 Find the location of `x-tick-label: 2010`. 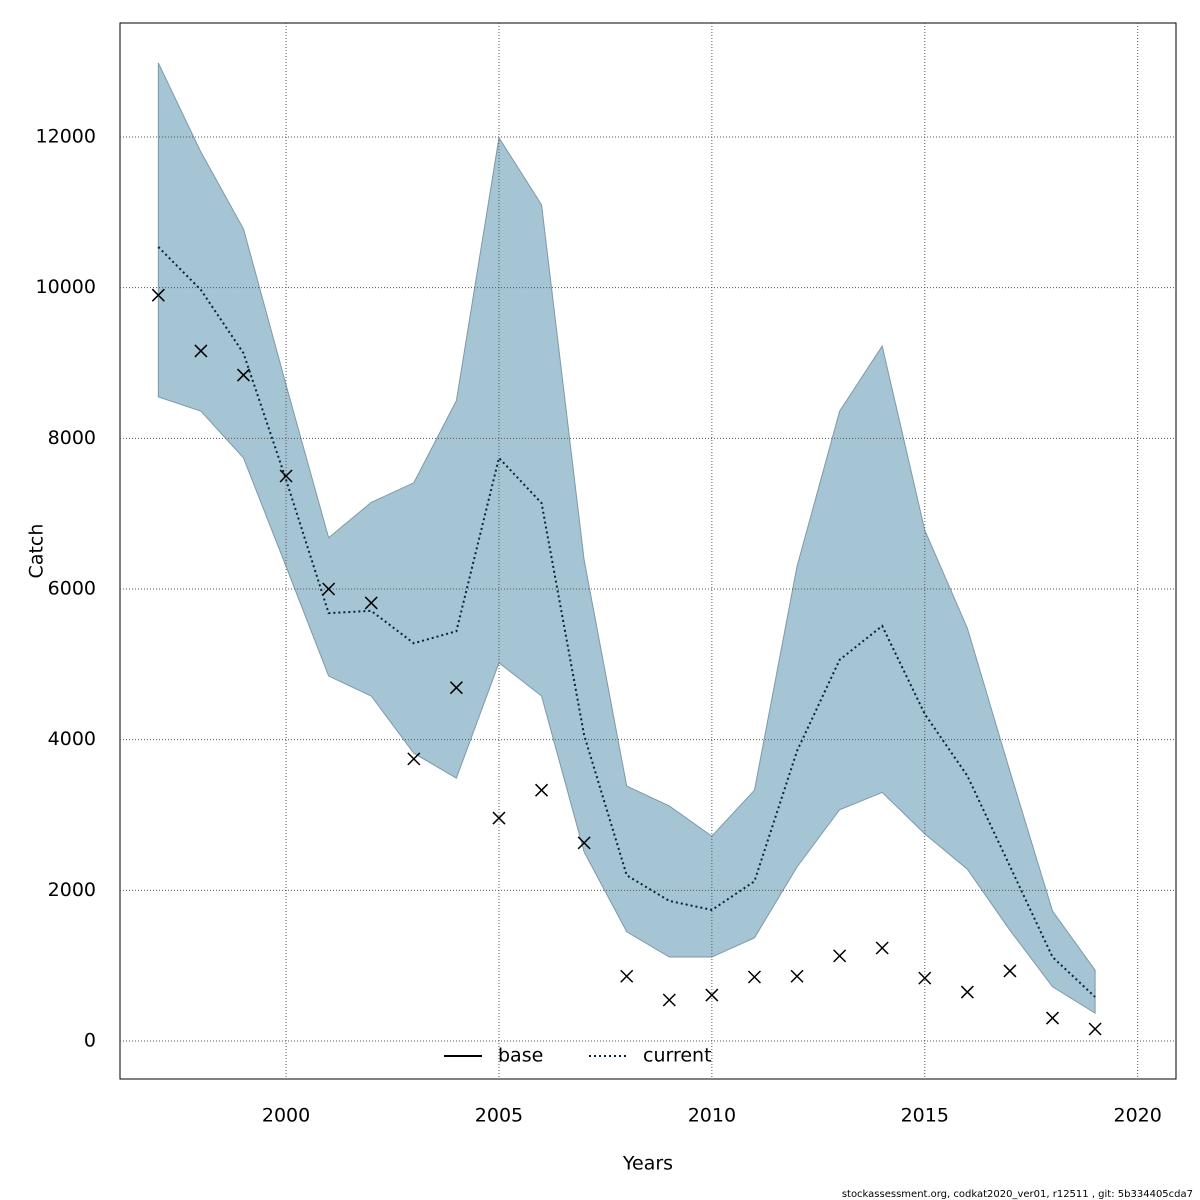

x-tick-label: 2010 is located at coordinates (712, 1116).